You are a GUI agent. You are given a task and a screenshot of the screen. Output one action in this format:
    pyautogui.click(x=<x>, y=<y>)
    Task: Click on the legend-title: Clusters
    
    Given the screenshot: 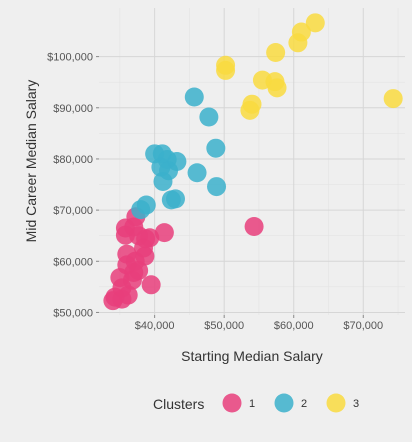 What is the action you would take?
    pyautogui.click(x=178, y=404)
    